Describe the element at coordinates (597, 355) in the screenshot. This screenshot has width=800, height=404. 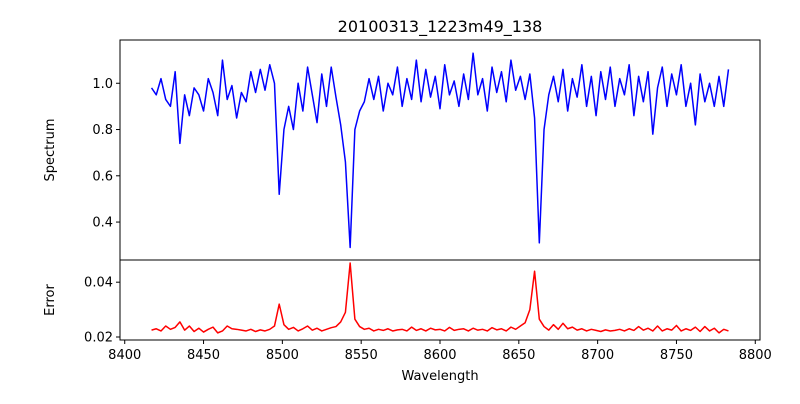
I see `x-tick-label: 8700` at that location.